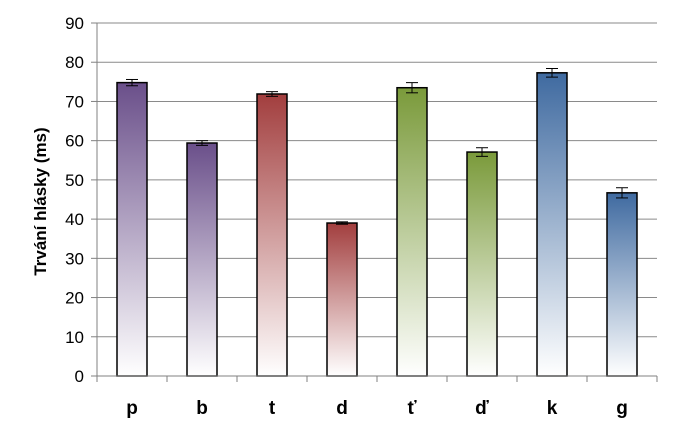 This screenshot has height=432, width=680. What do you see at coordinates (74, 101) in the screenshot?
I see `y-tick-label: 70` at bounding box center [74, 101].